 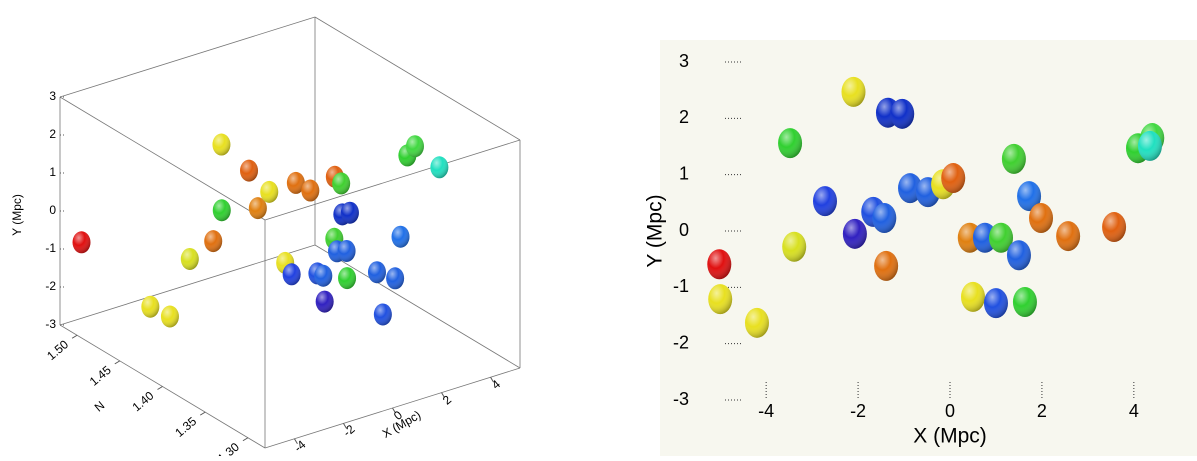 I want to click on z-tick-label: 1.50, so click(x=57, y=350).